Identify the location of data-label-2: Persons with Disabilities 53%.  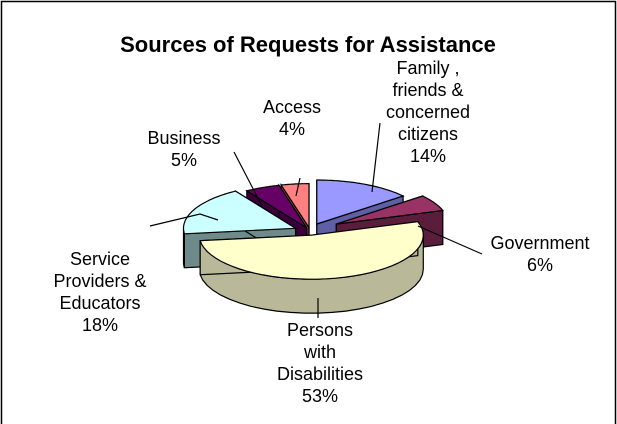
(320, 363).